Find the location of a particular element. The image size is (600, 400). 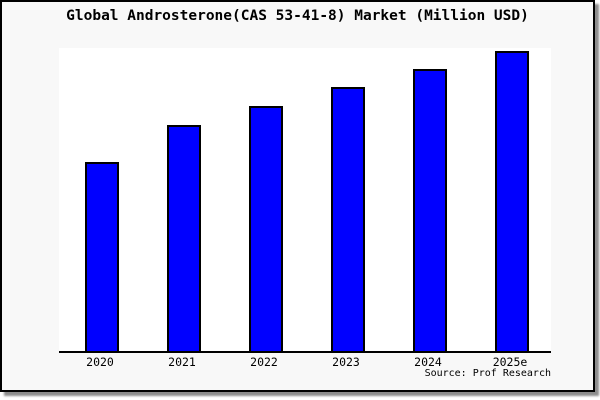

bar-2024 is located at coordinates (430, 210).